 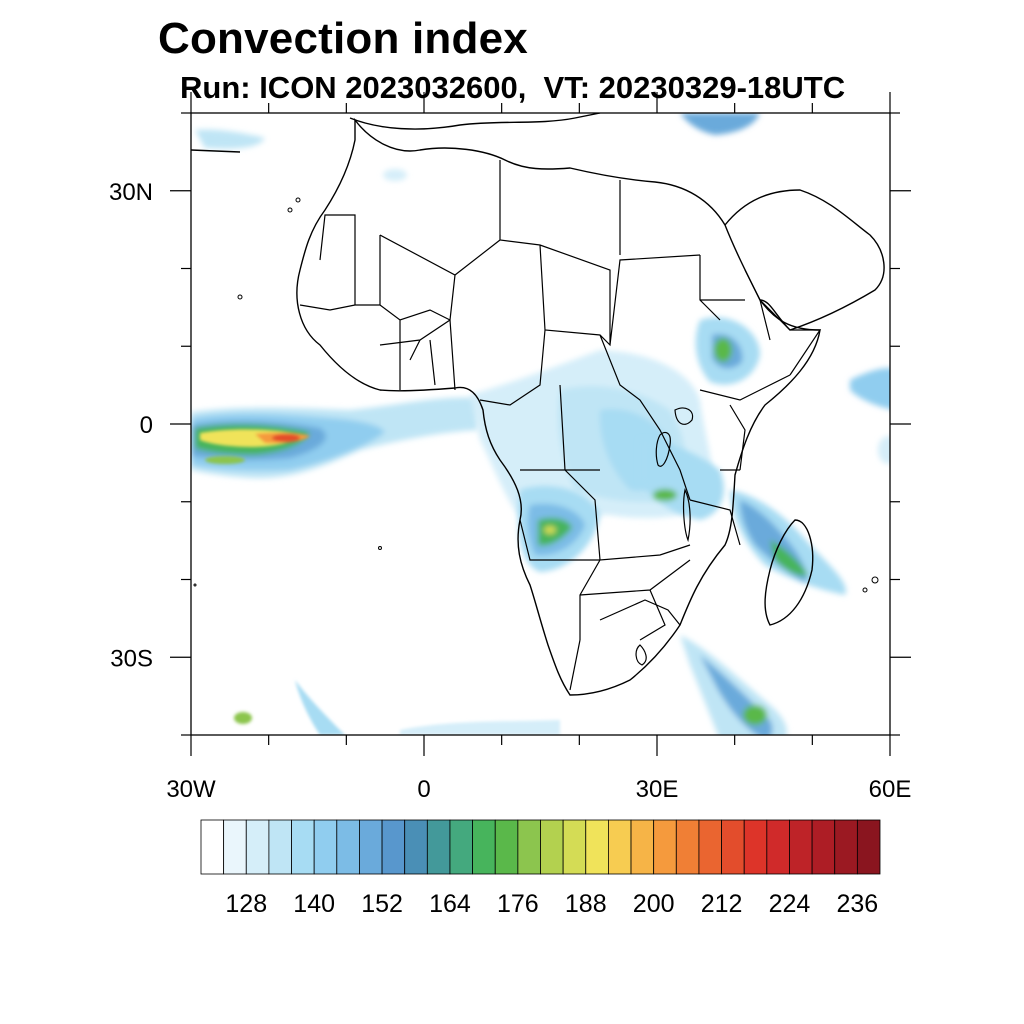 What do you see at coordinates (890, 789) in the screenshot?
I see `lon-label: 60E` at bounding box center [890, 789].